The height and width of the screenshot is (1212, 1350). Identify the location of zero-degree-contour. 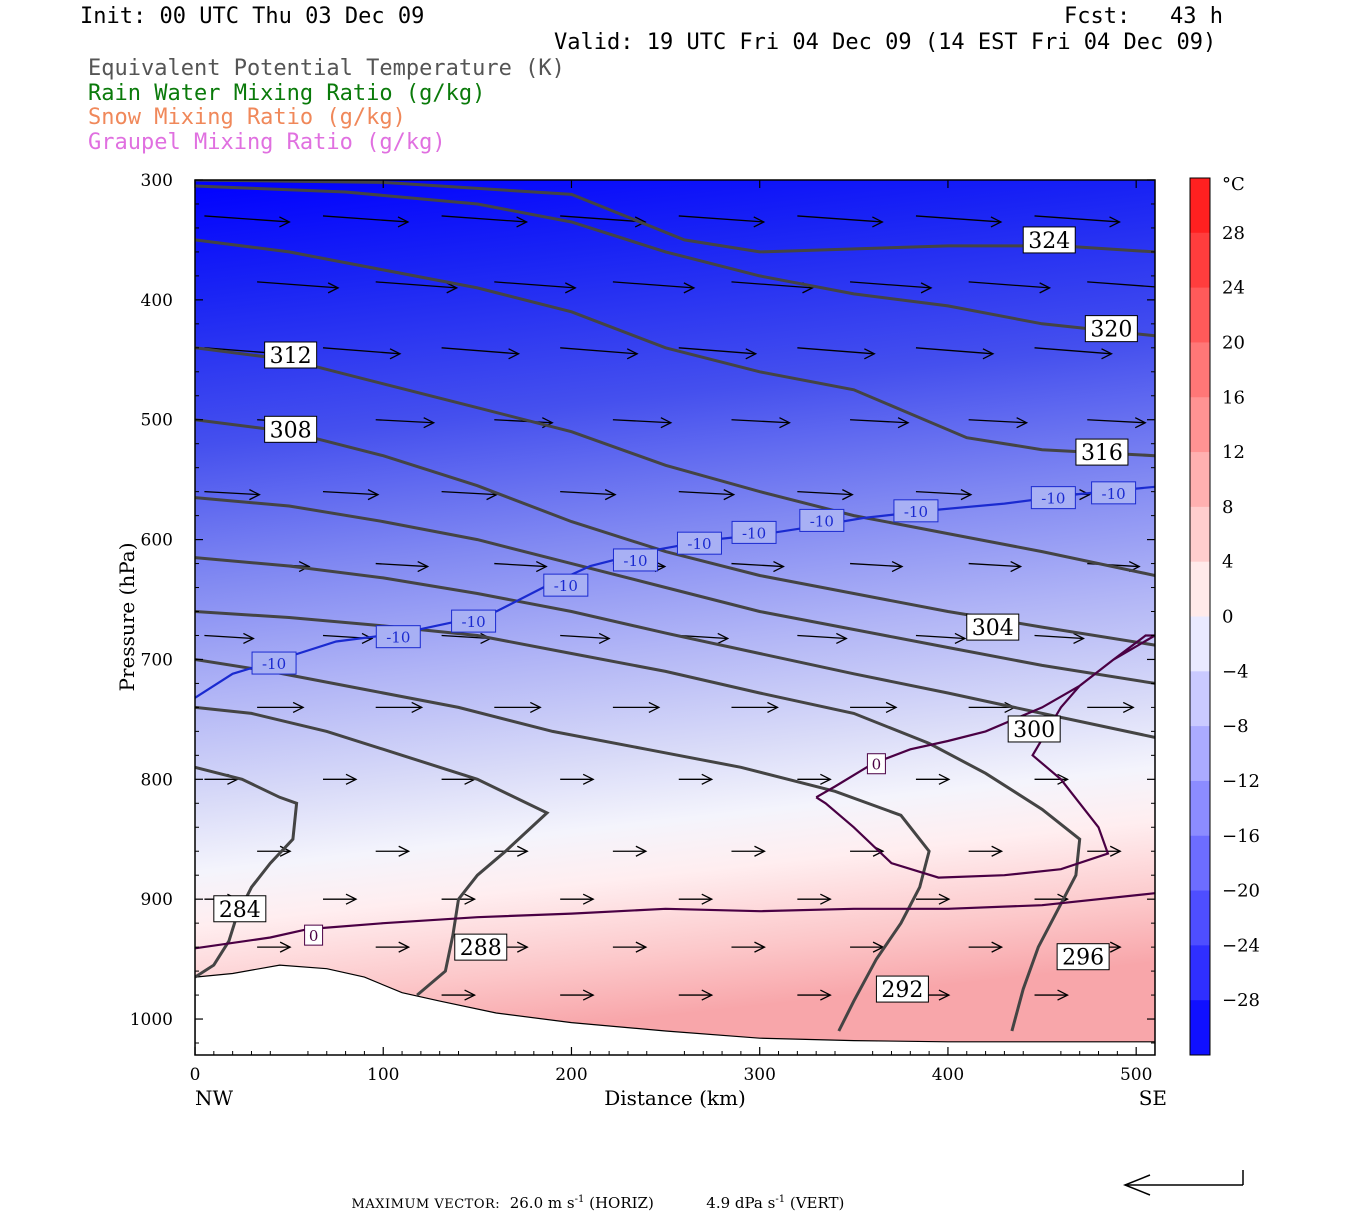
(985, 756).